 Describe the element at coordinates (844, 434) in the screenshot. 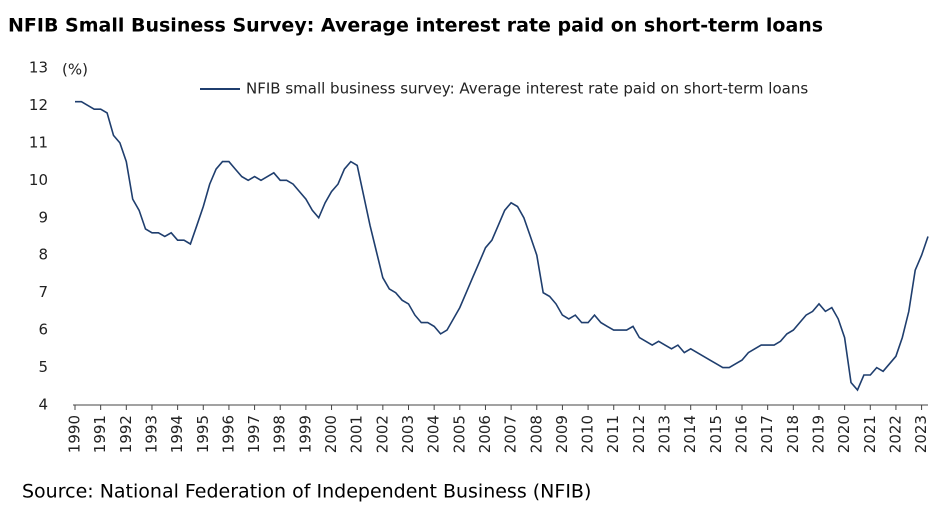

I see `x-tick-label: 2020` at that location.